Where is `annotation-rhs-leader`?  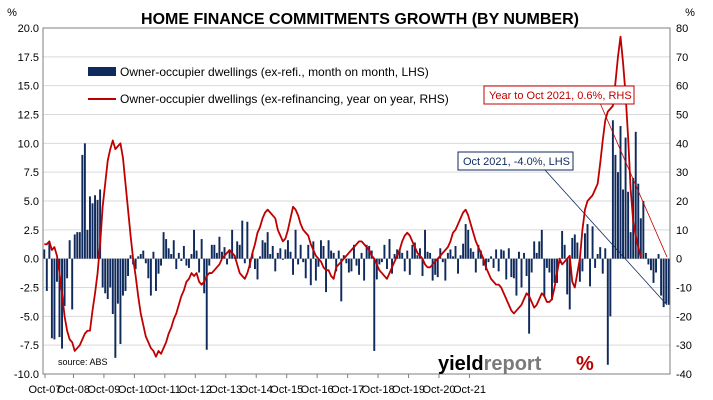
annotation-rhs-leader is located at coordinates (633, 180).